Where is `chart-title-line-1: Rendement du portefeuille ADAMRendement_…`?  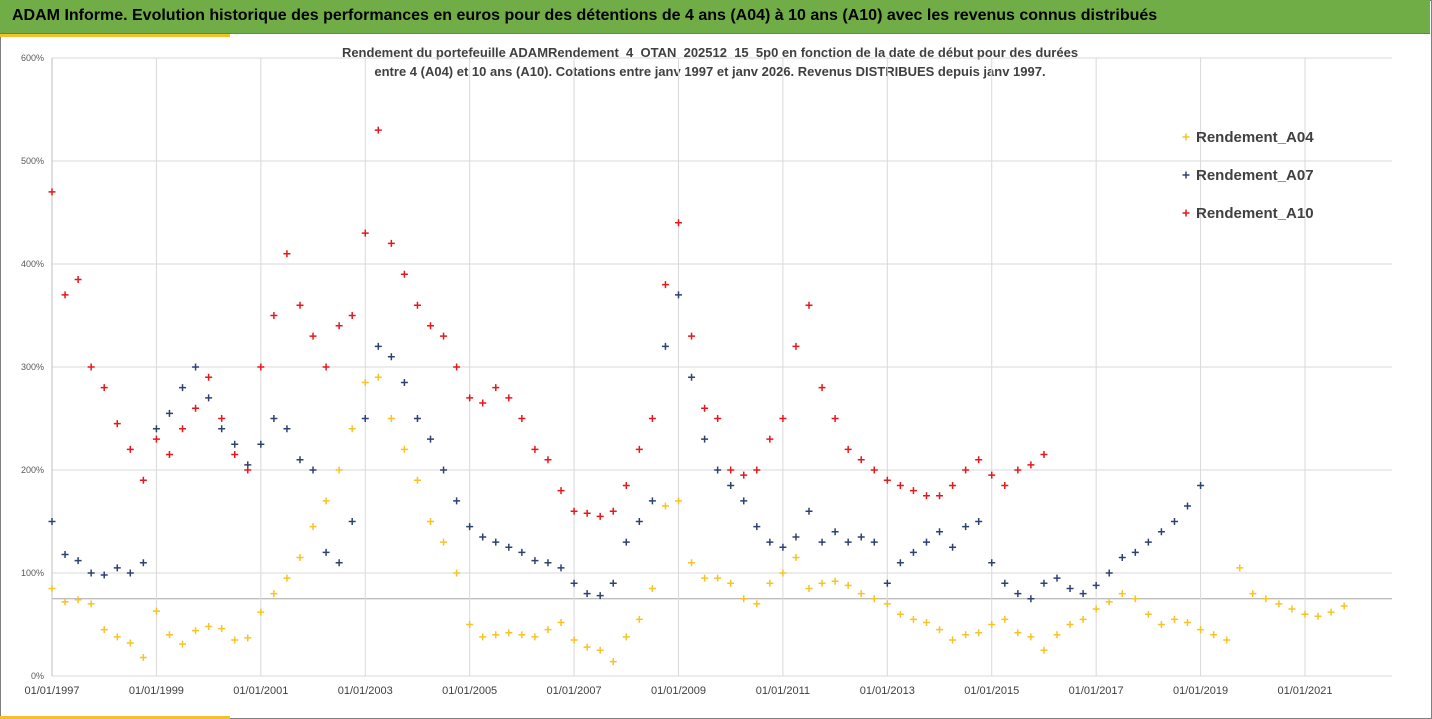 chart-title-line-1: Rendement du portefeuille ADAMRendement_… is located at coordinates (710, 52).